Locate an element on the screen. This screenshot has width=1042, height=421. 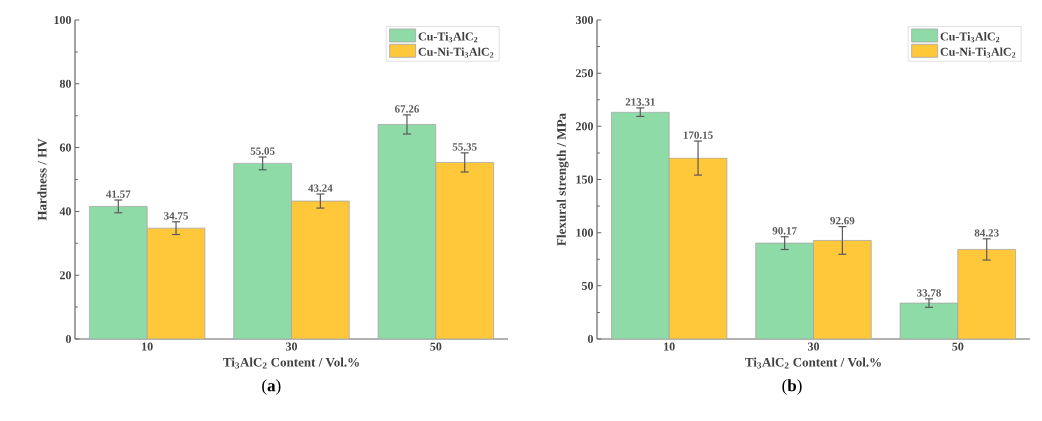
data-label: 55.35 is located at coordinates (464, 147).